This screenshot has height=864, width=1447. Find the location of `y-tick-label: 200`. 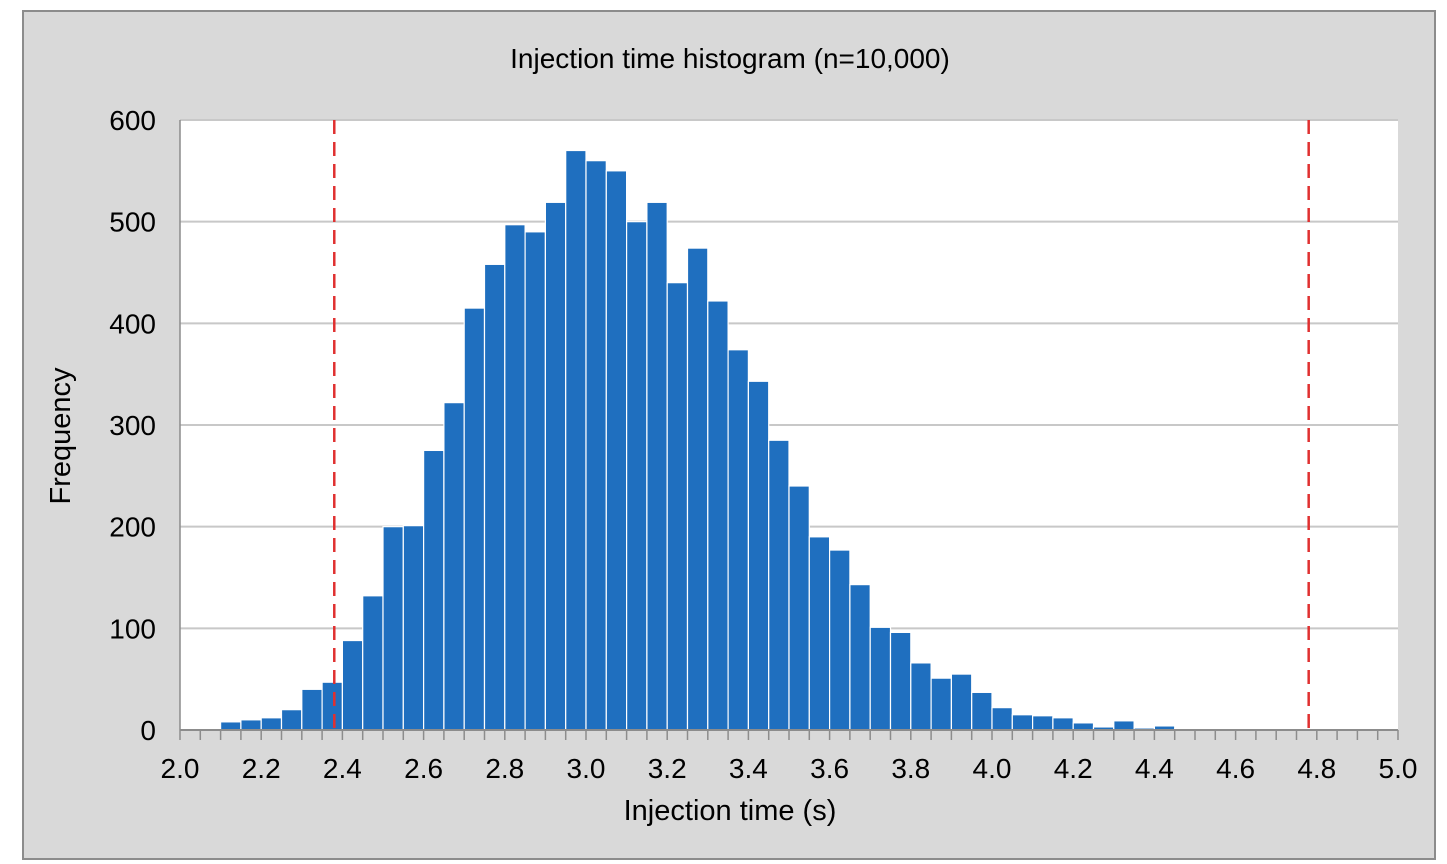

y-tick-label: 200 is located at coordinates (132, 527).